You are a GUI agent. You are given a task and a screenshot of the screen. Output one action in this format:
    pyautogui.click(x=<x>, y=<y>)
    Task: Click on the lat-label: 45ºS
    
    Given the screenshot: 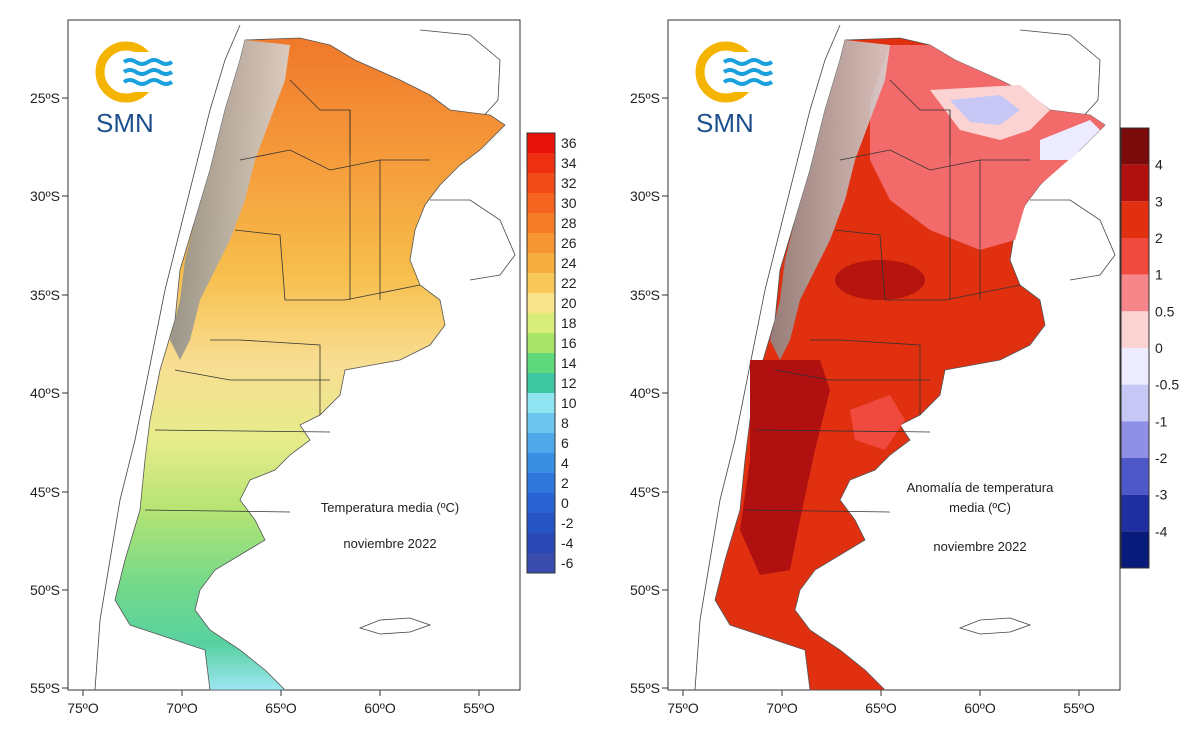 What is the action you would take?
    pyautogui.click(x=45, y=492)
    